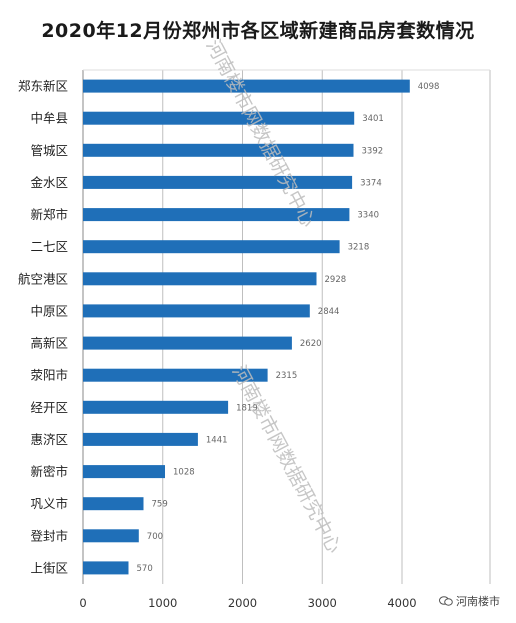  Describe the element at coordinates (368, 216) in the screenshot. I see `value-label: 3340` at that location.